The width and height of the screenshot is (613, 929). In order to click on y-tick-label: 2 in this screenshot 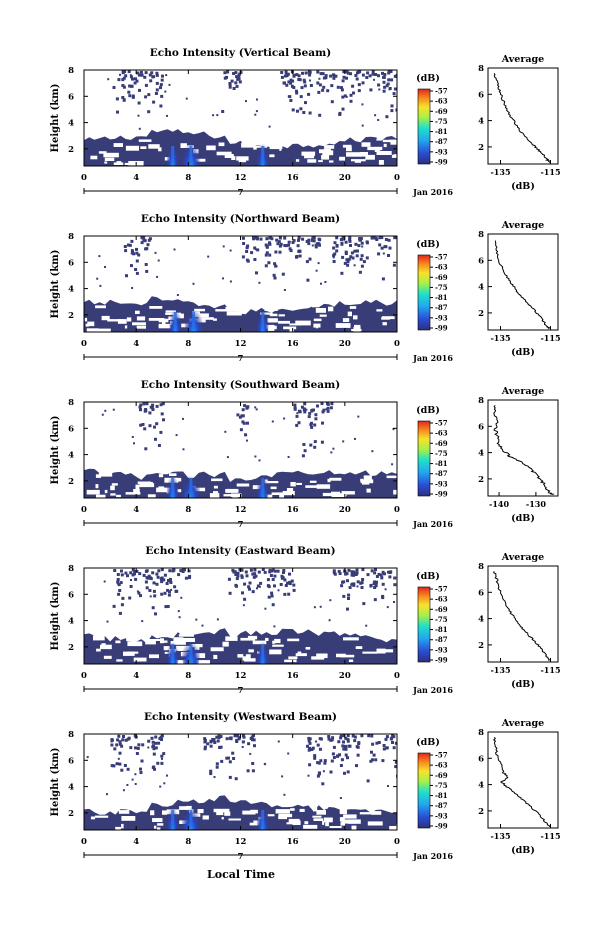, I will do `click(71, 150)`.